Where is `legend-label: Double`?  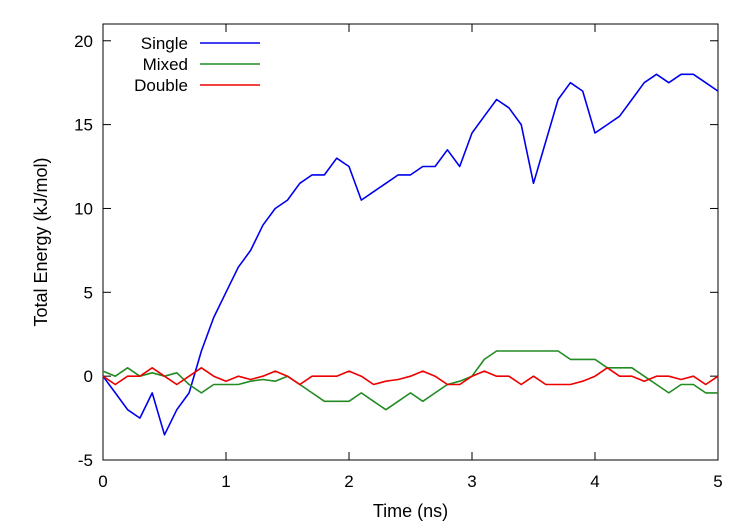
legend-label: Double is located at coordinates (161, 85).